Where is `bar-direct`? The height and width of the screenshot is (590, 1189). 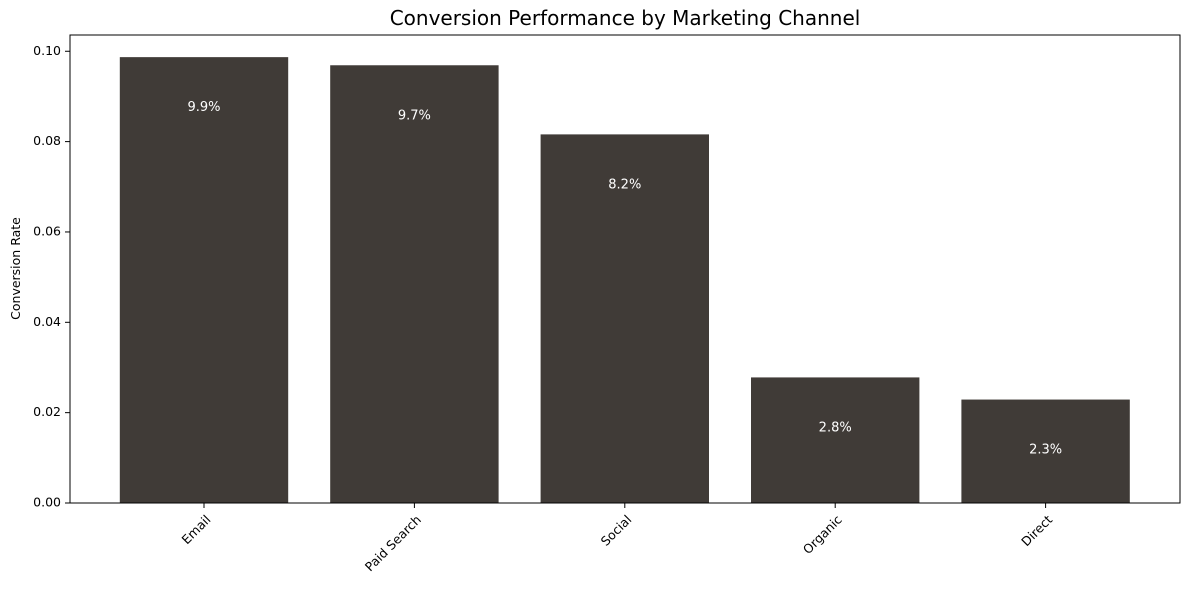
bar-direct is located at coordinates (1045, 451).